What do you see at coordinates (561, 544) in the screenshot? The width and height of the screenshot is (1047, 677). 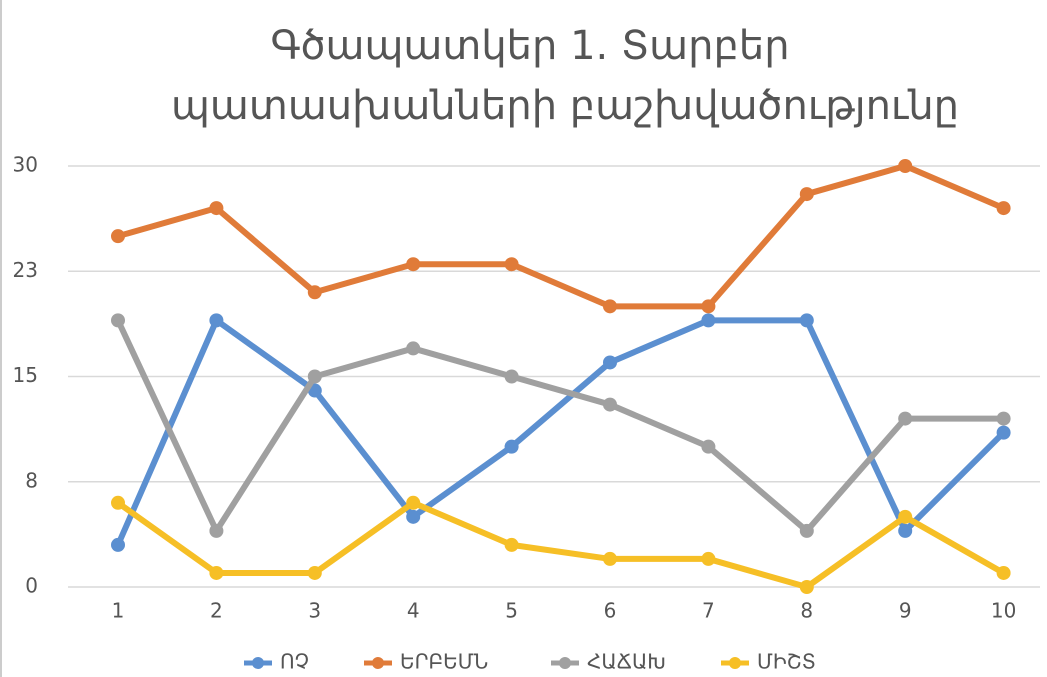 I see `series-line` at bounding box center [561, 544].